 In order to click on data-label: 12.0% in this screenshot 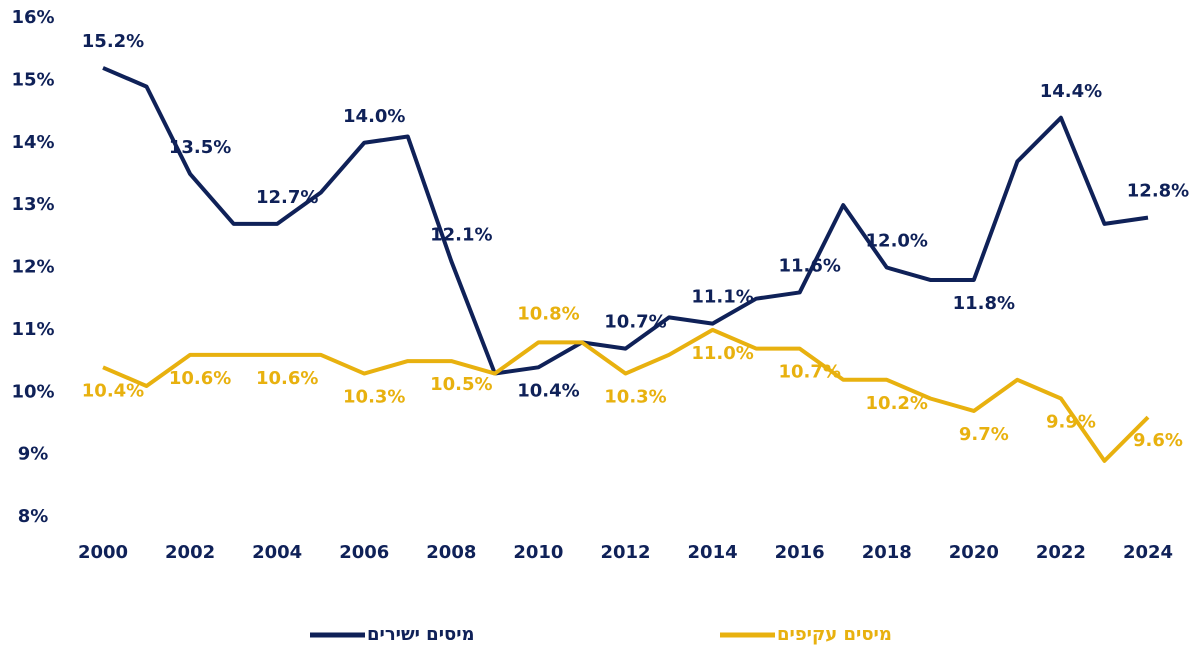, I will do `click(897, 241)`.